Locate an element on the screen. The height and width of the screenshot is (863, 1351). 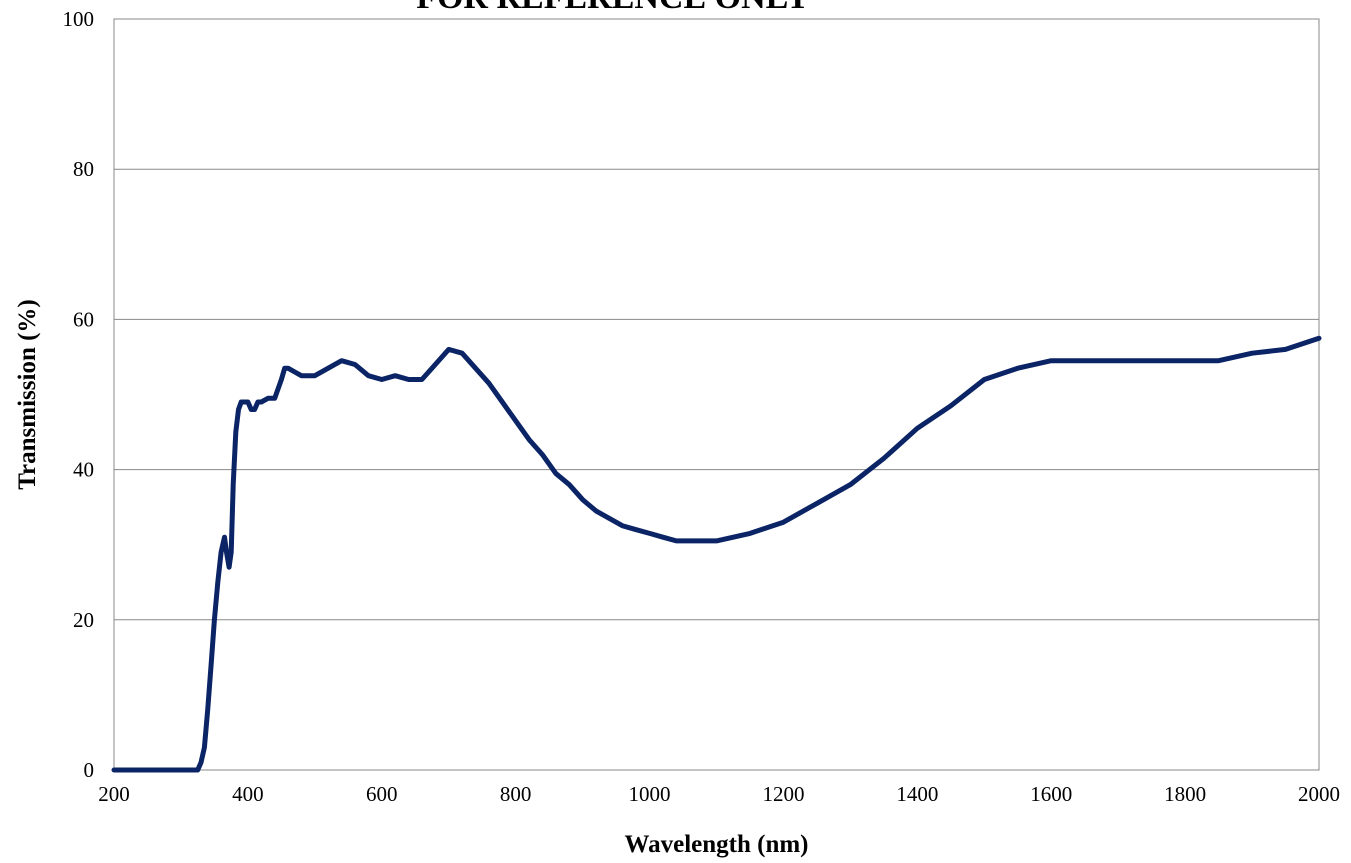
x-tick-label-800: 800 is located at coordinates (516, 794).